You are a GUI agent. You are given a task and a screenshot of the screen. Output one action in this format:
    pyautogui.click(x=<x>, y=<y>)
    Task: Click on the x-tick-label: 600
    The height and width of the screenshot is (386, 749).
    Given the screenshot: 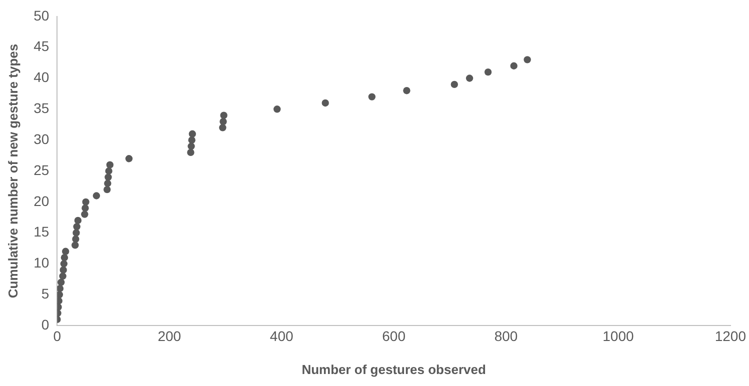 What is the action you would take?
    pyautogui.click(x=394, y=336)
    